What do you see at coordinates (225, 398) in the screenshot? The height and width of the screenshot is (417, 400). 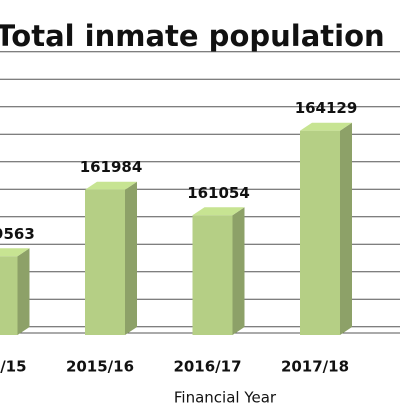 I see `x-axis-label: Financial Year` at bounding box center [225, 398].